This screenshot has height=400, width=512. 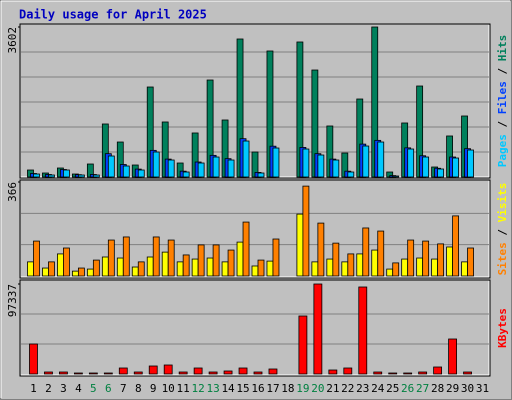 I want to click on y-tick-label: 366, so click(x=12, y=192).